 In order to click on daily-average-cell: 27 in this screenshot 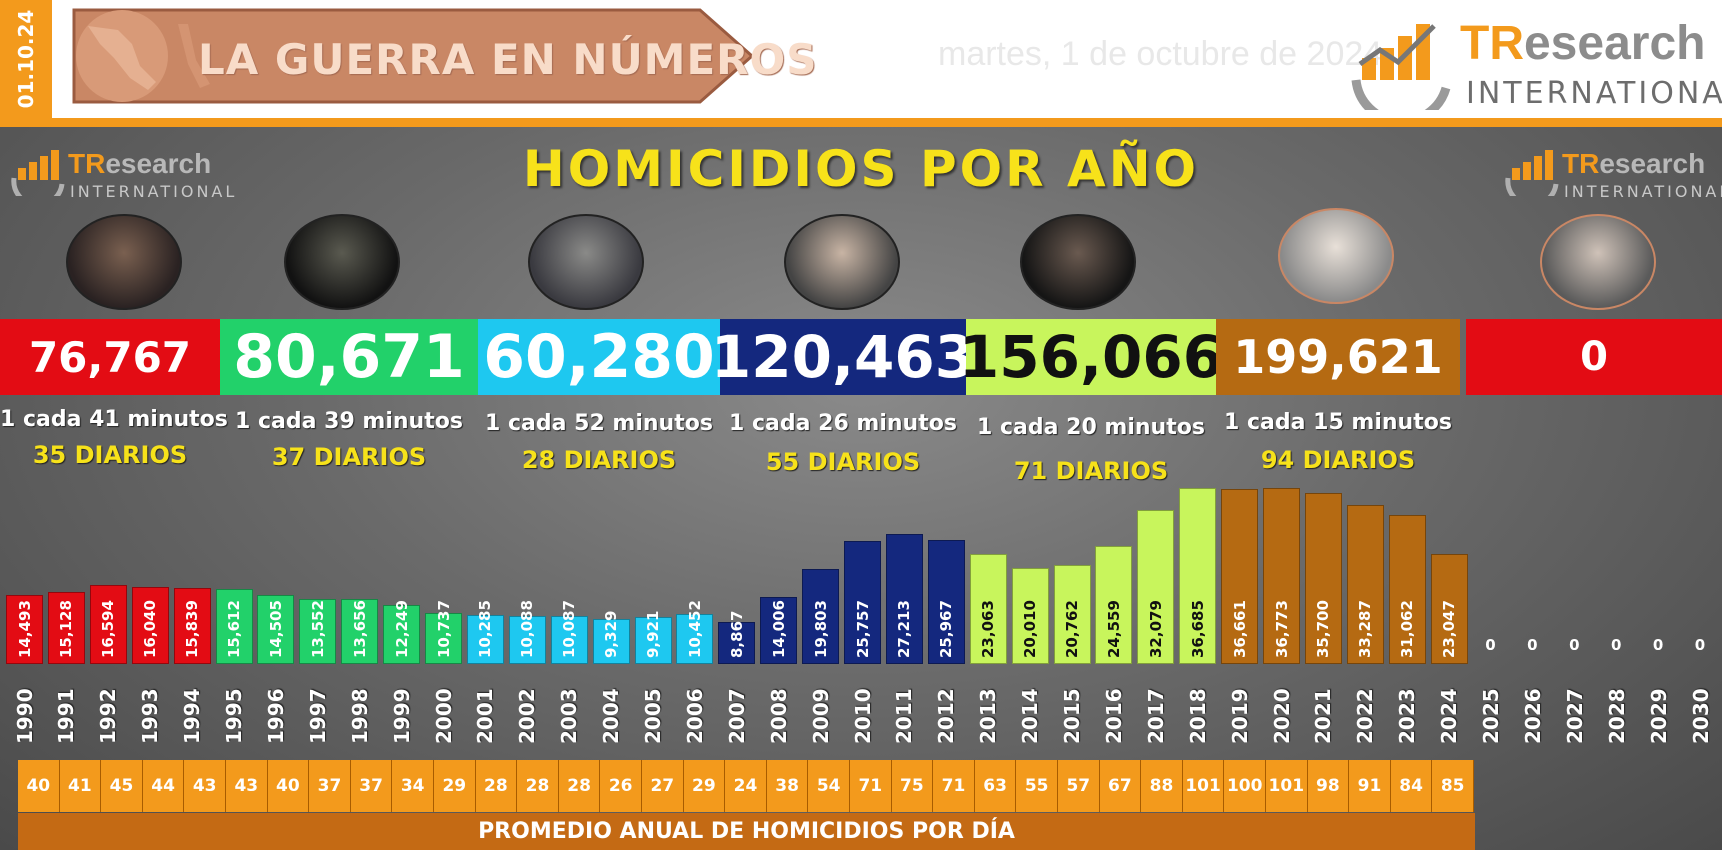, I will do `click(663, 786)`.